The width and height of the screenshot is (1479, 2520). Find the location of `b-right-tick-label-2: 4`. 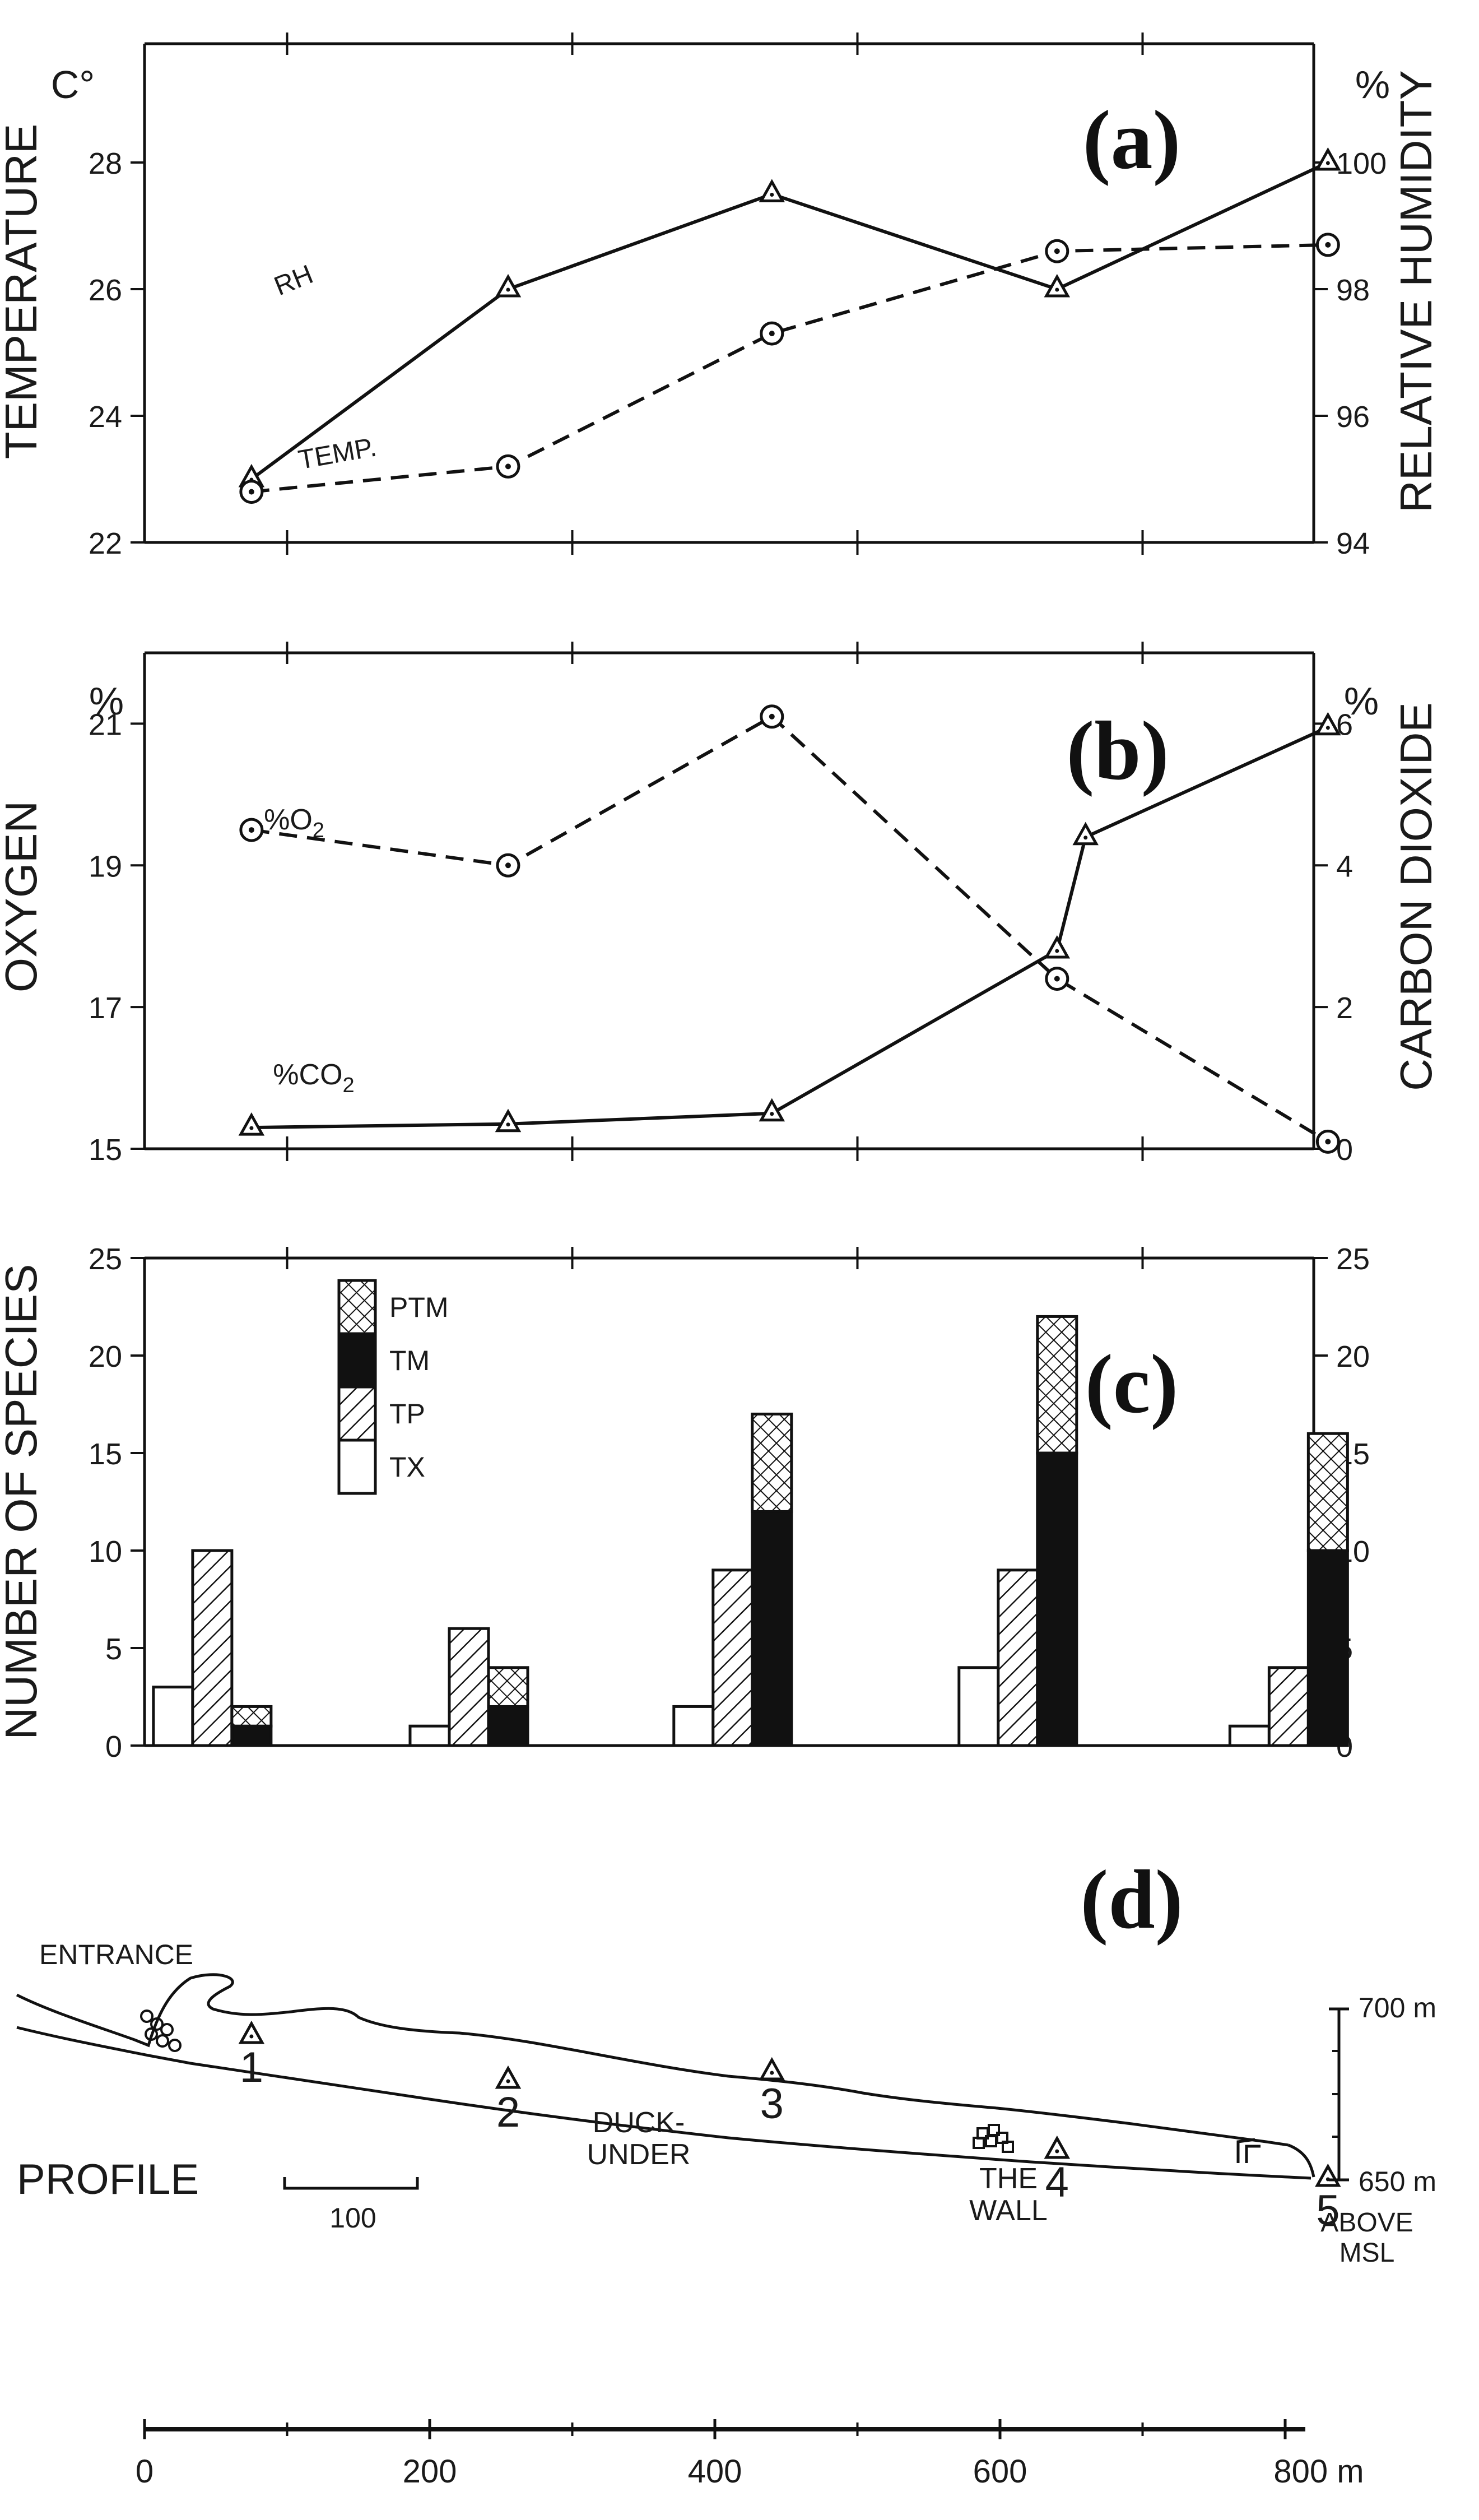

b-right-tick-label-2: 4 is located at coordinates (1344, 867).